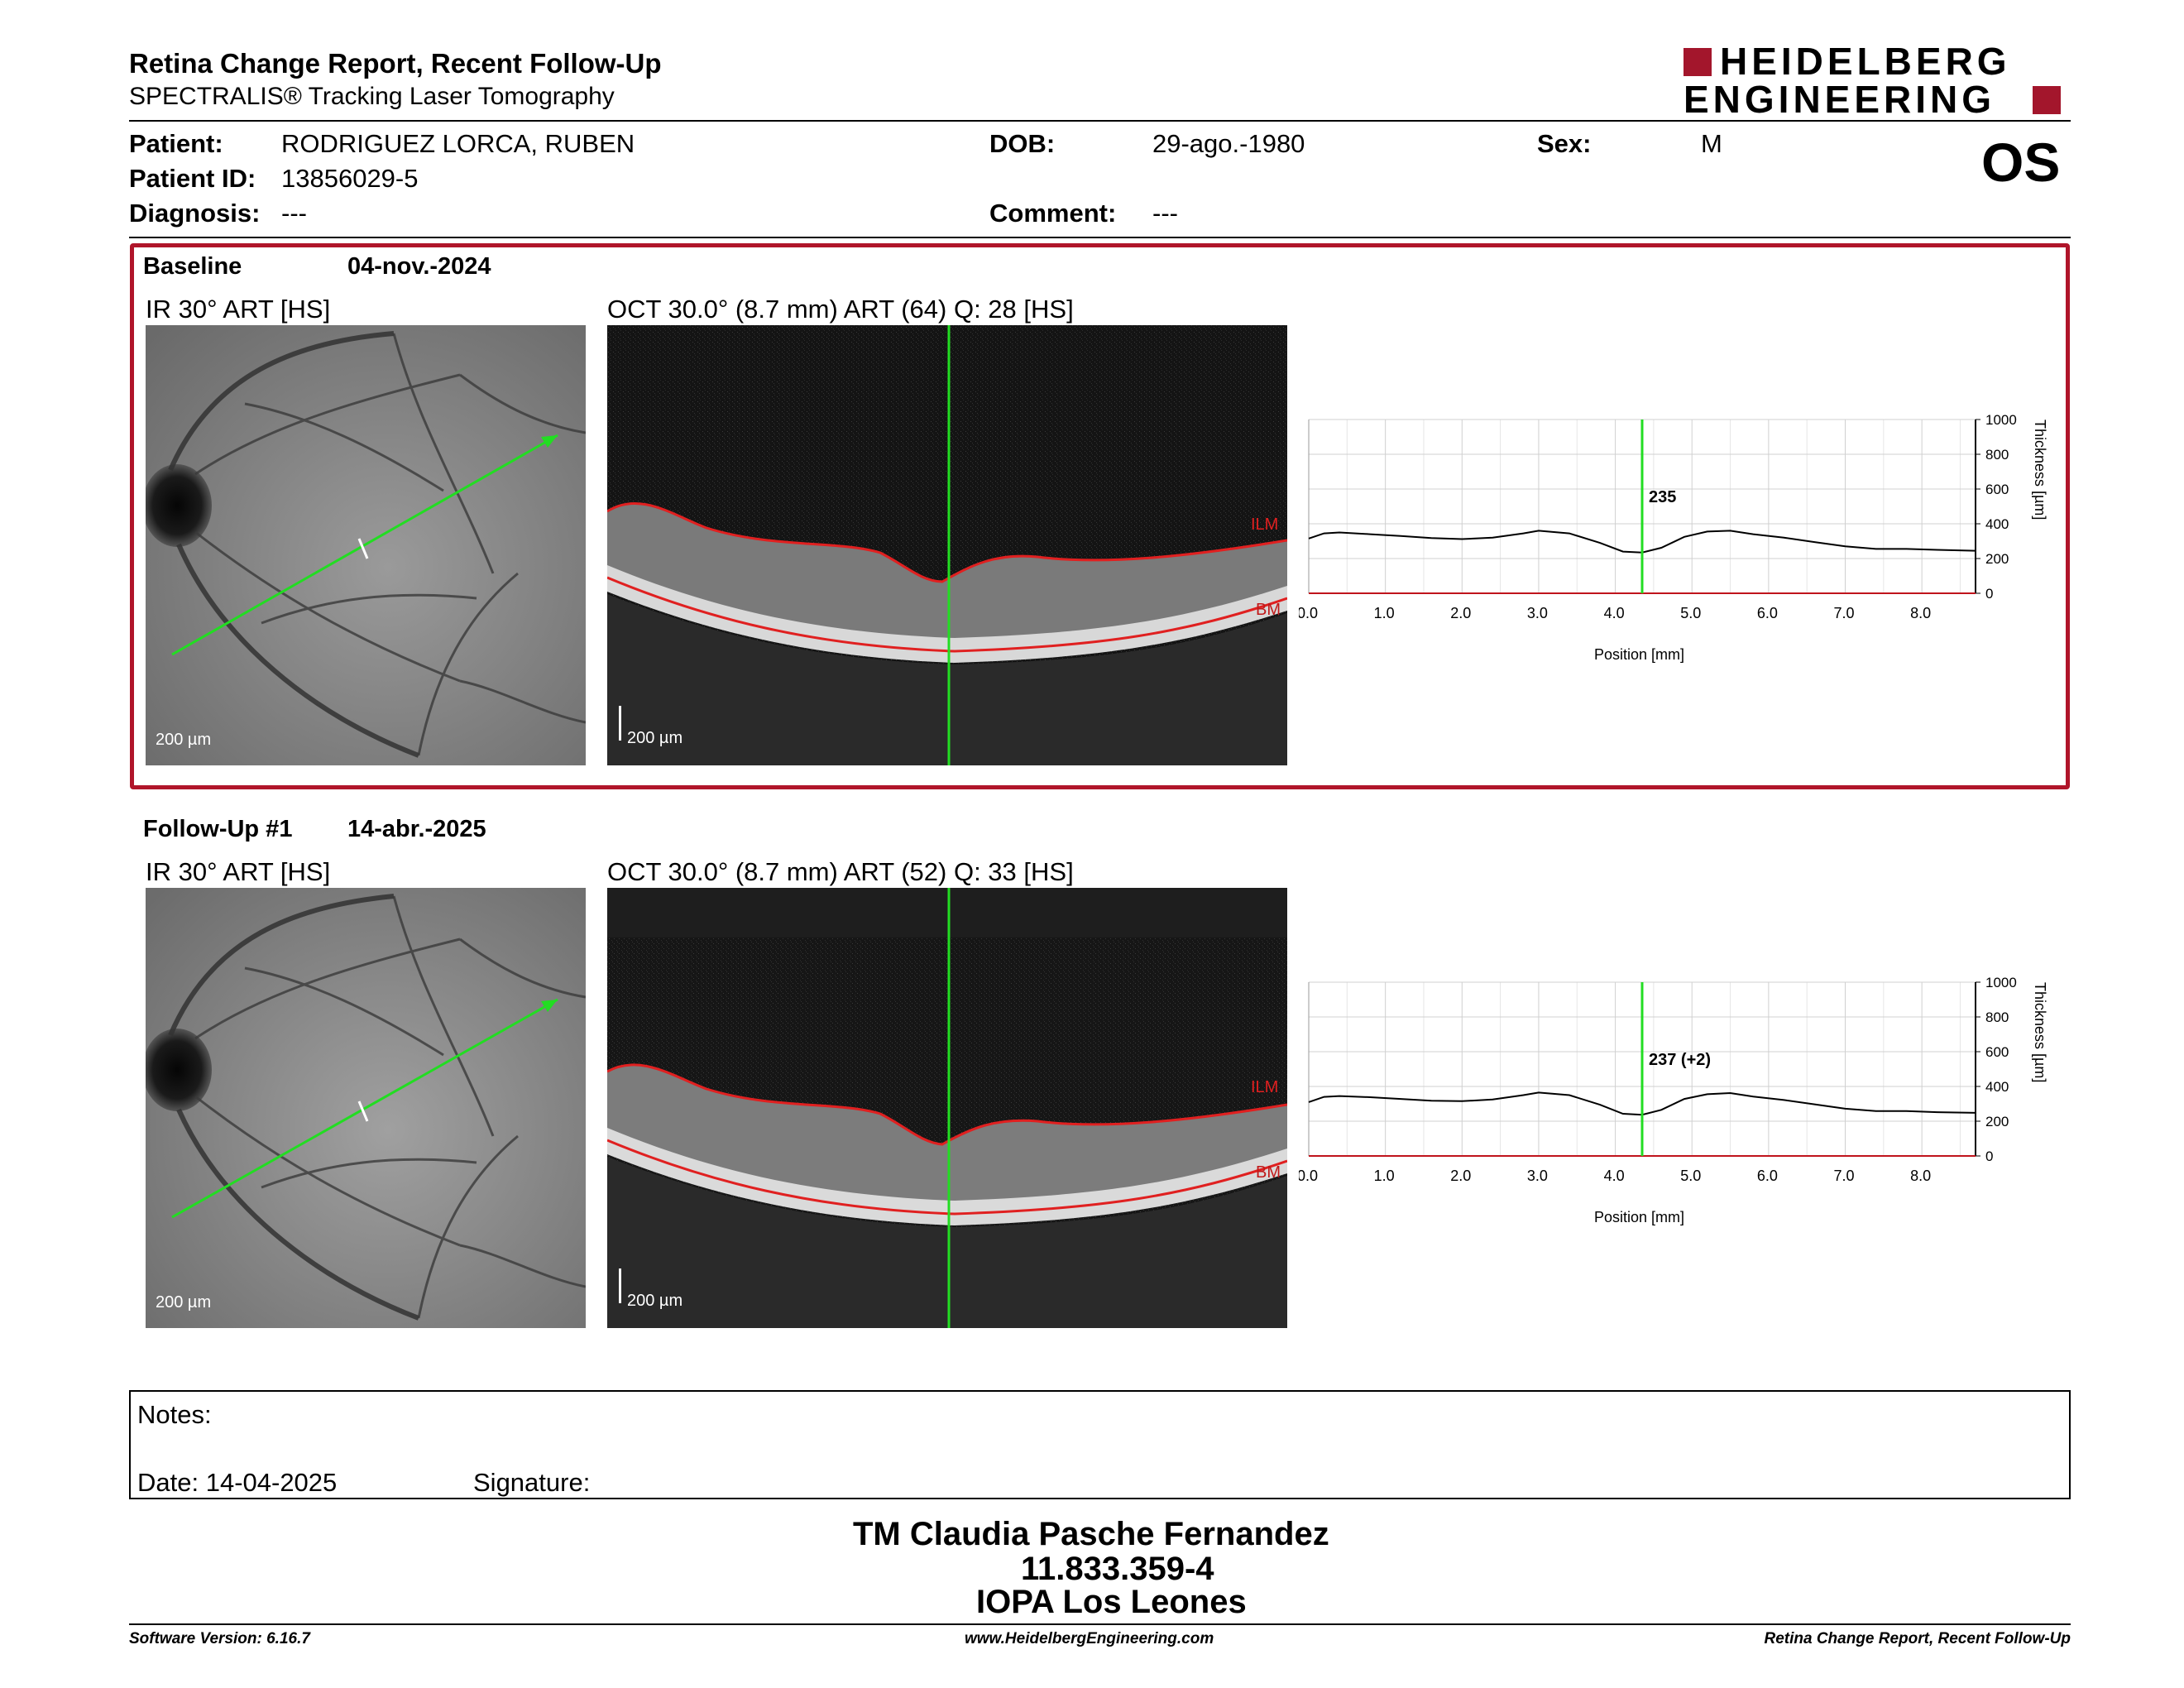 This screenshot has width=2184, height=1688. I want to click on company-logo: HEIDELBERG ENGINEERING, so click(1874, 80).